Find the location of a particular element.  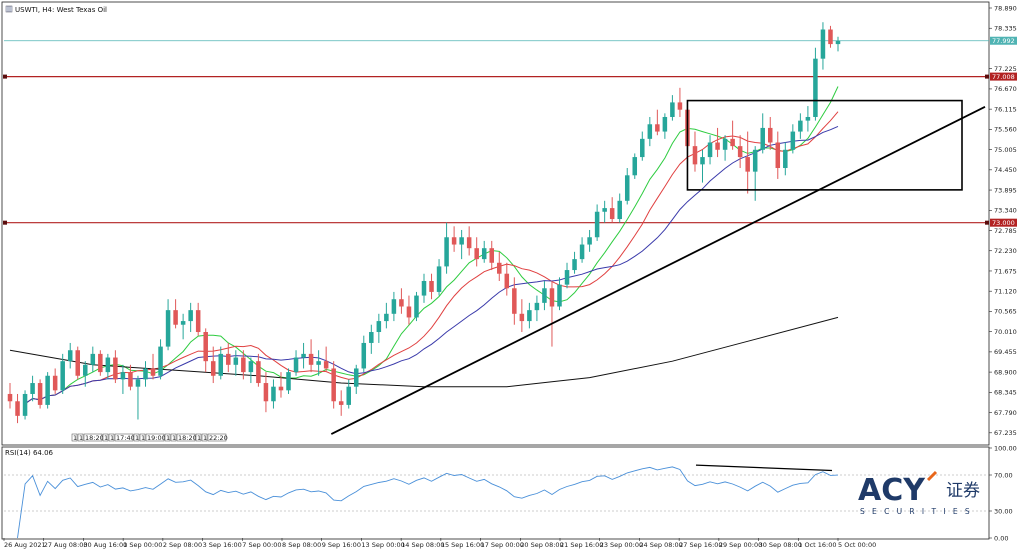

y-tick-label-16: 69.455 is located at coordinates (1005, 352).